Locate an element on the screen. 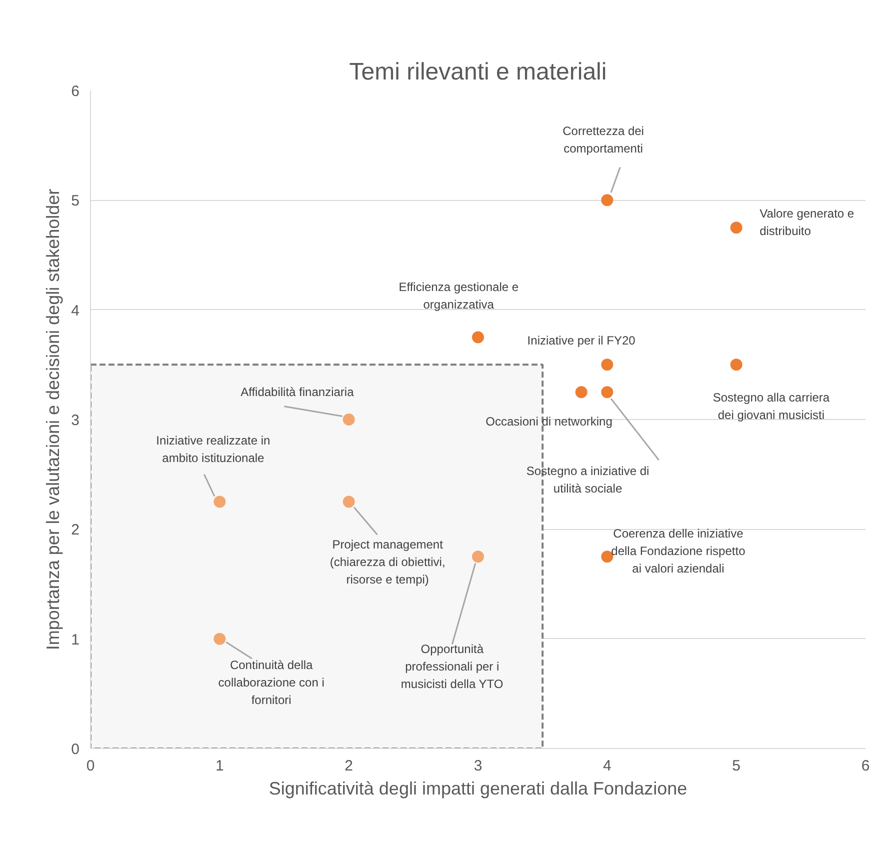 The image size is (885, 843). y-tick-label: 4 is located at coordinates (75, 311).